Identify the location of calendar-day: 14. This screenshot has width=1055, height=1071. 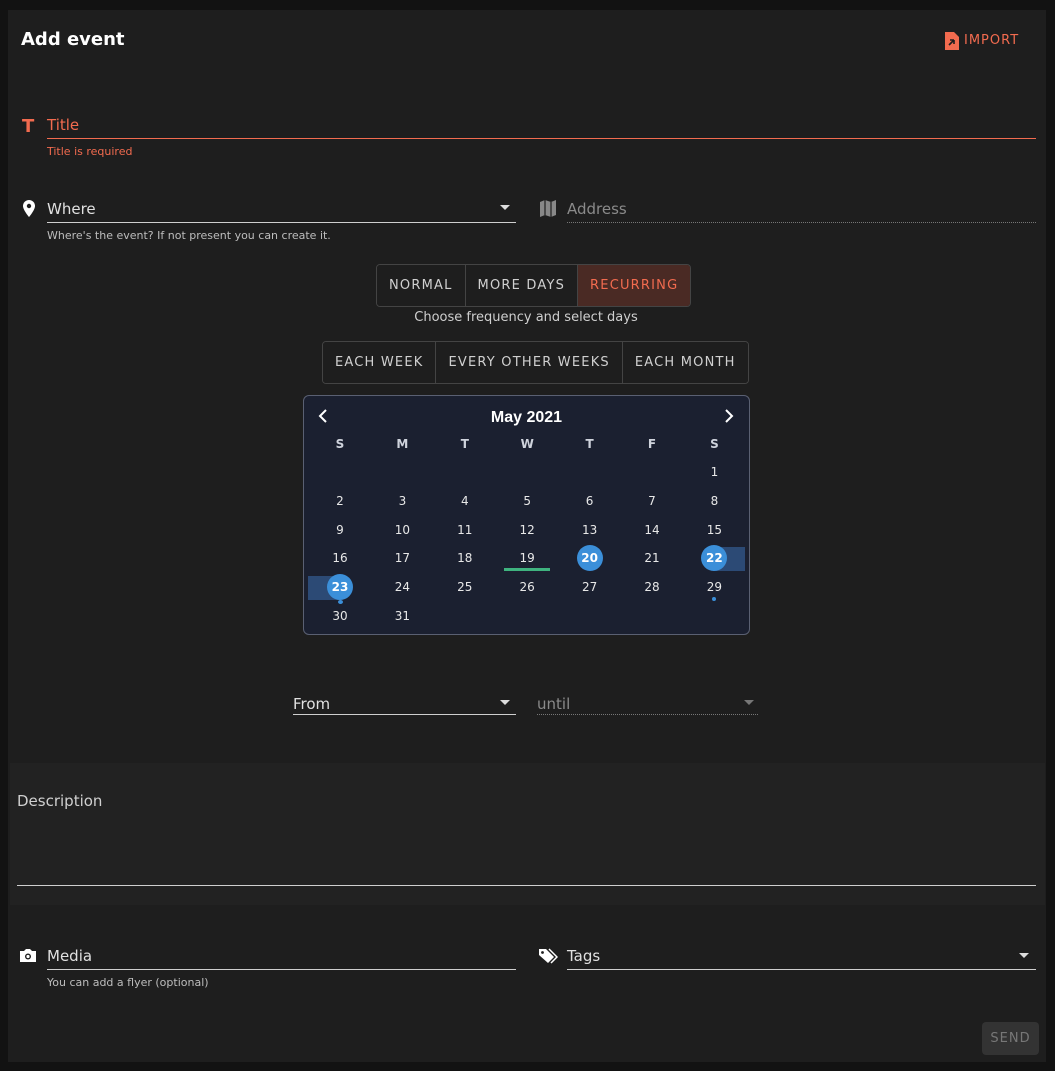
(652, 529).